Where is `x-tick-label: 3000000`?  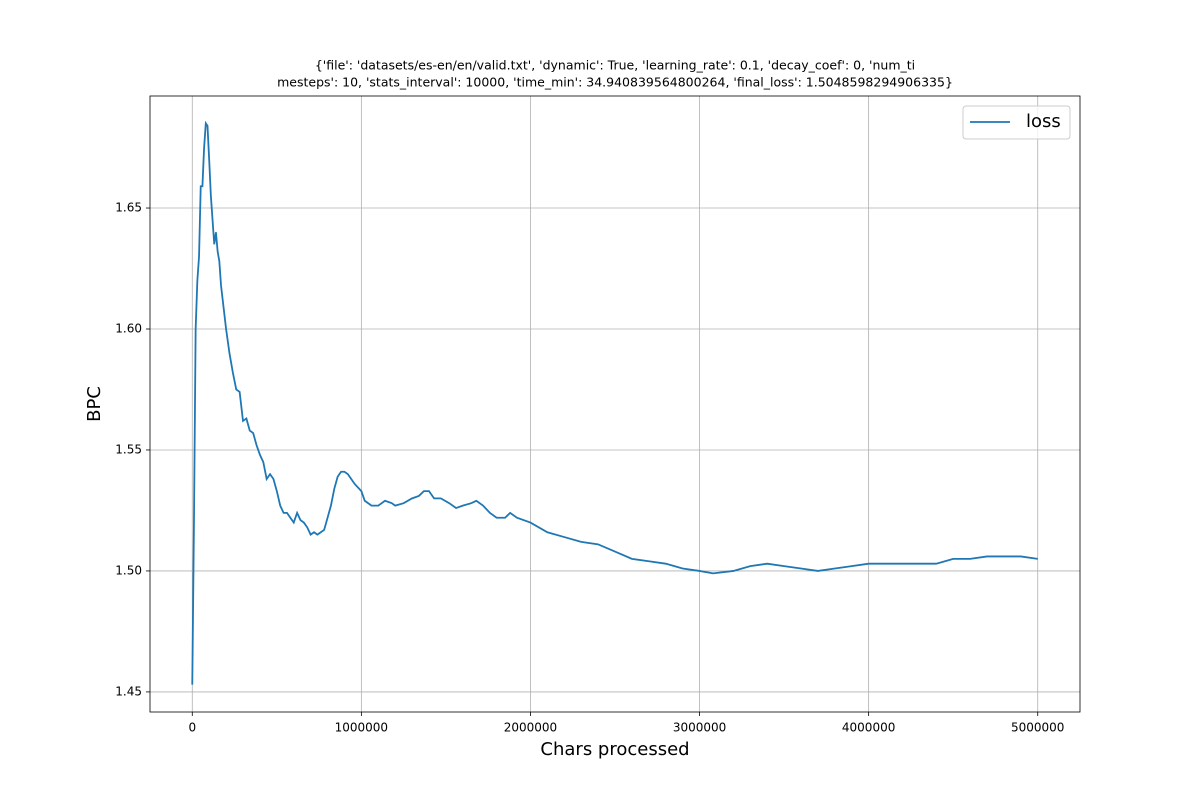
x-tick-label: 3000000 is located at coordinates (699, 728).